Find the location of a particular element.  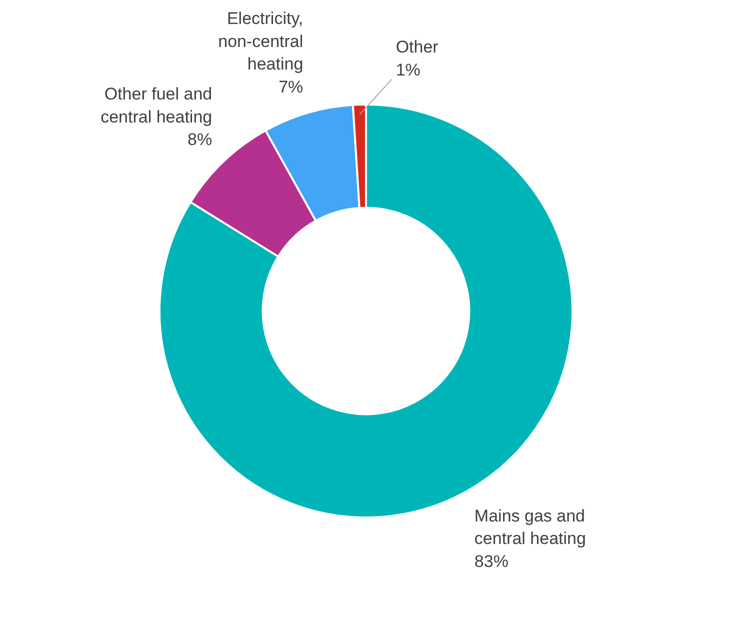

data-label: 8% is located at coordinates (200, 140).